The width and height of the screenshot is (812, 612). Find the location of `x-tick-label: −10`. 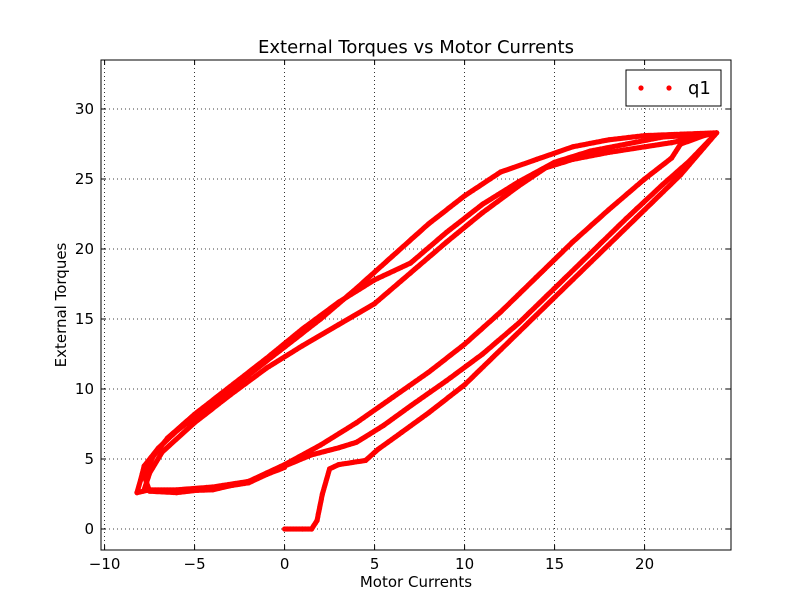

x-tick-label: −10 is located at coordinates (105, 564).